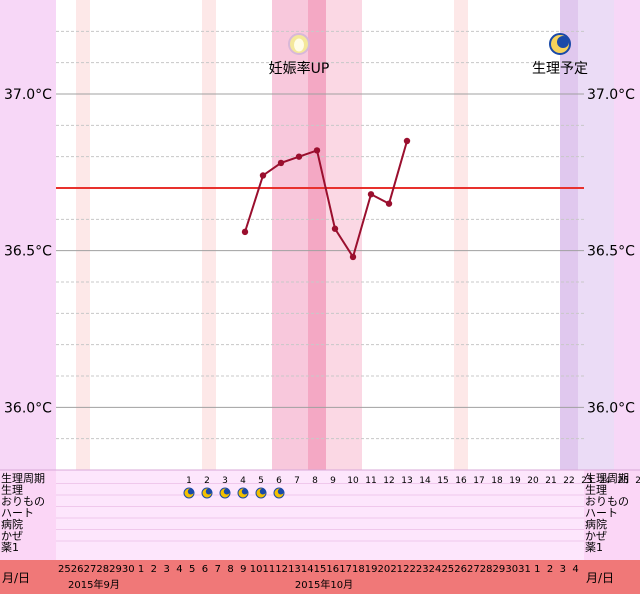 The height and width of the screenshot is (594, 640). What do you see at coordinates (128, 569) in the screenshot?
I see `date-label-5: 30` at bounding box center [128, 569].